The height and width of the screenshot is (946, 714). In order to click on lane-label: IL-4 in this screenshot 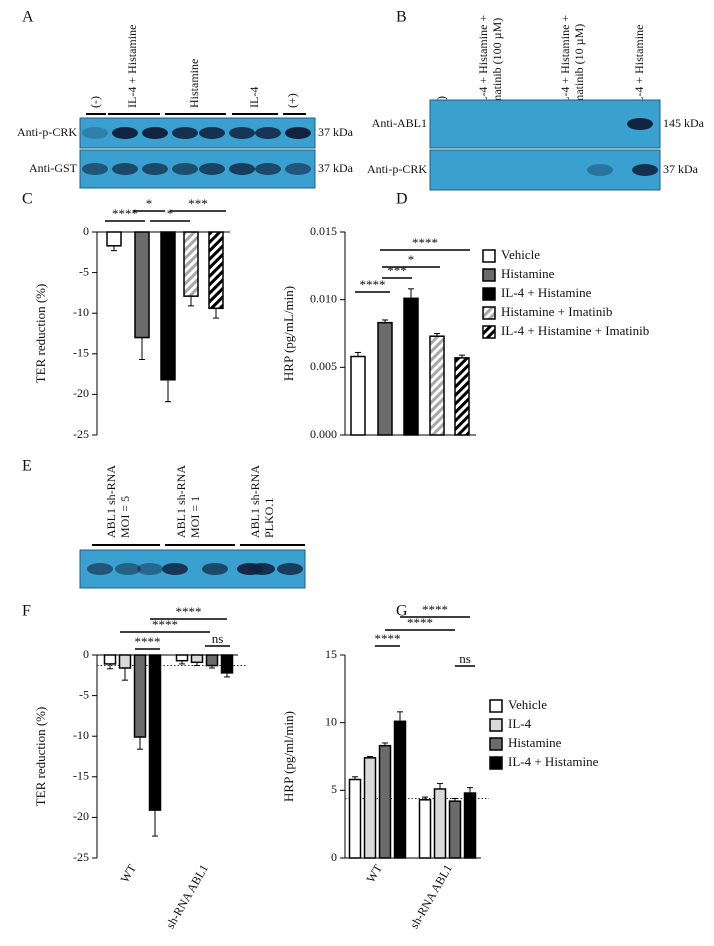, I will do `click(254, 97)`.